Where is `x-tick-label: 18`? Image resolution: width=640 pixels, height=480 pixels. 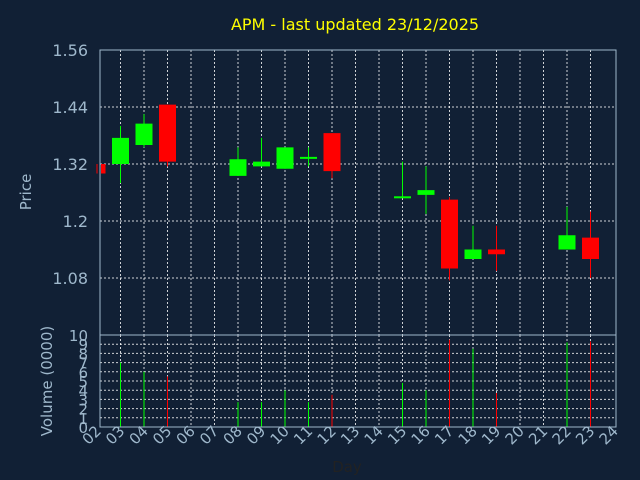 x-tick-label: 18 is located at coordinates (468, 435).